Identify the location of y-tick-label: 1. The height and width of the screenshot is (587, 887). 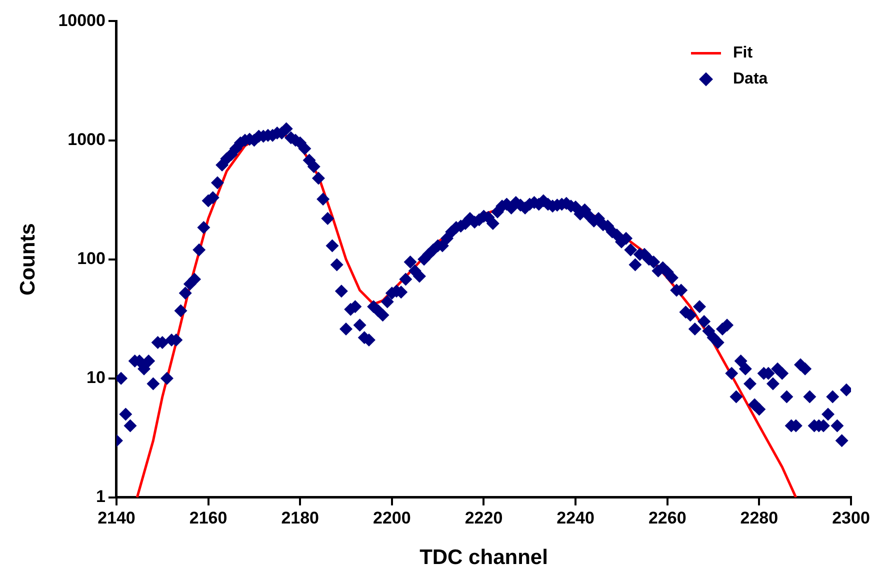
(101, 496).